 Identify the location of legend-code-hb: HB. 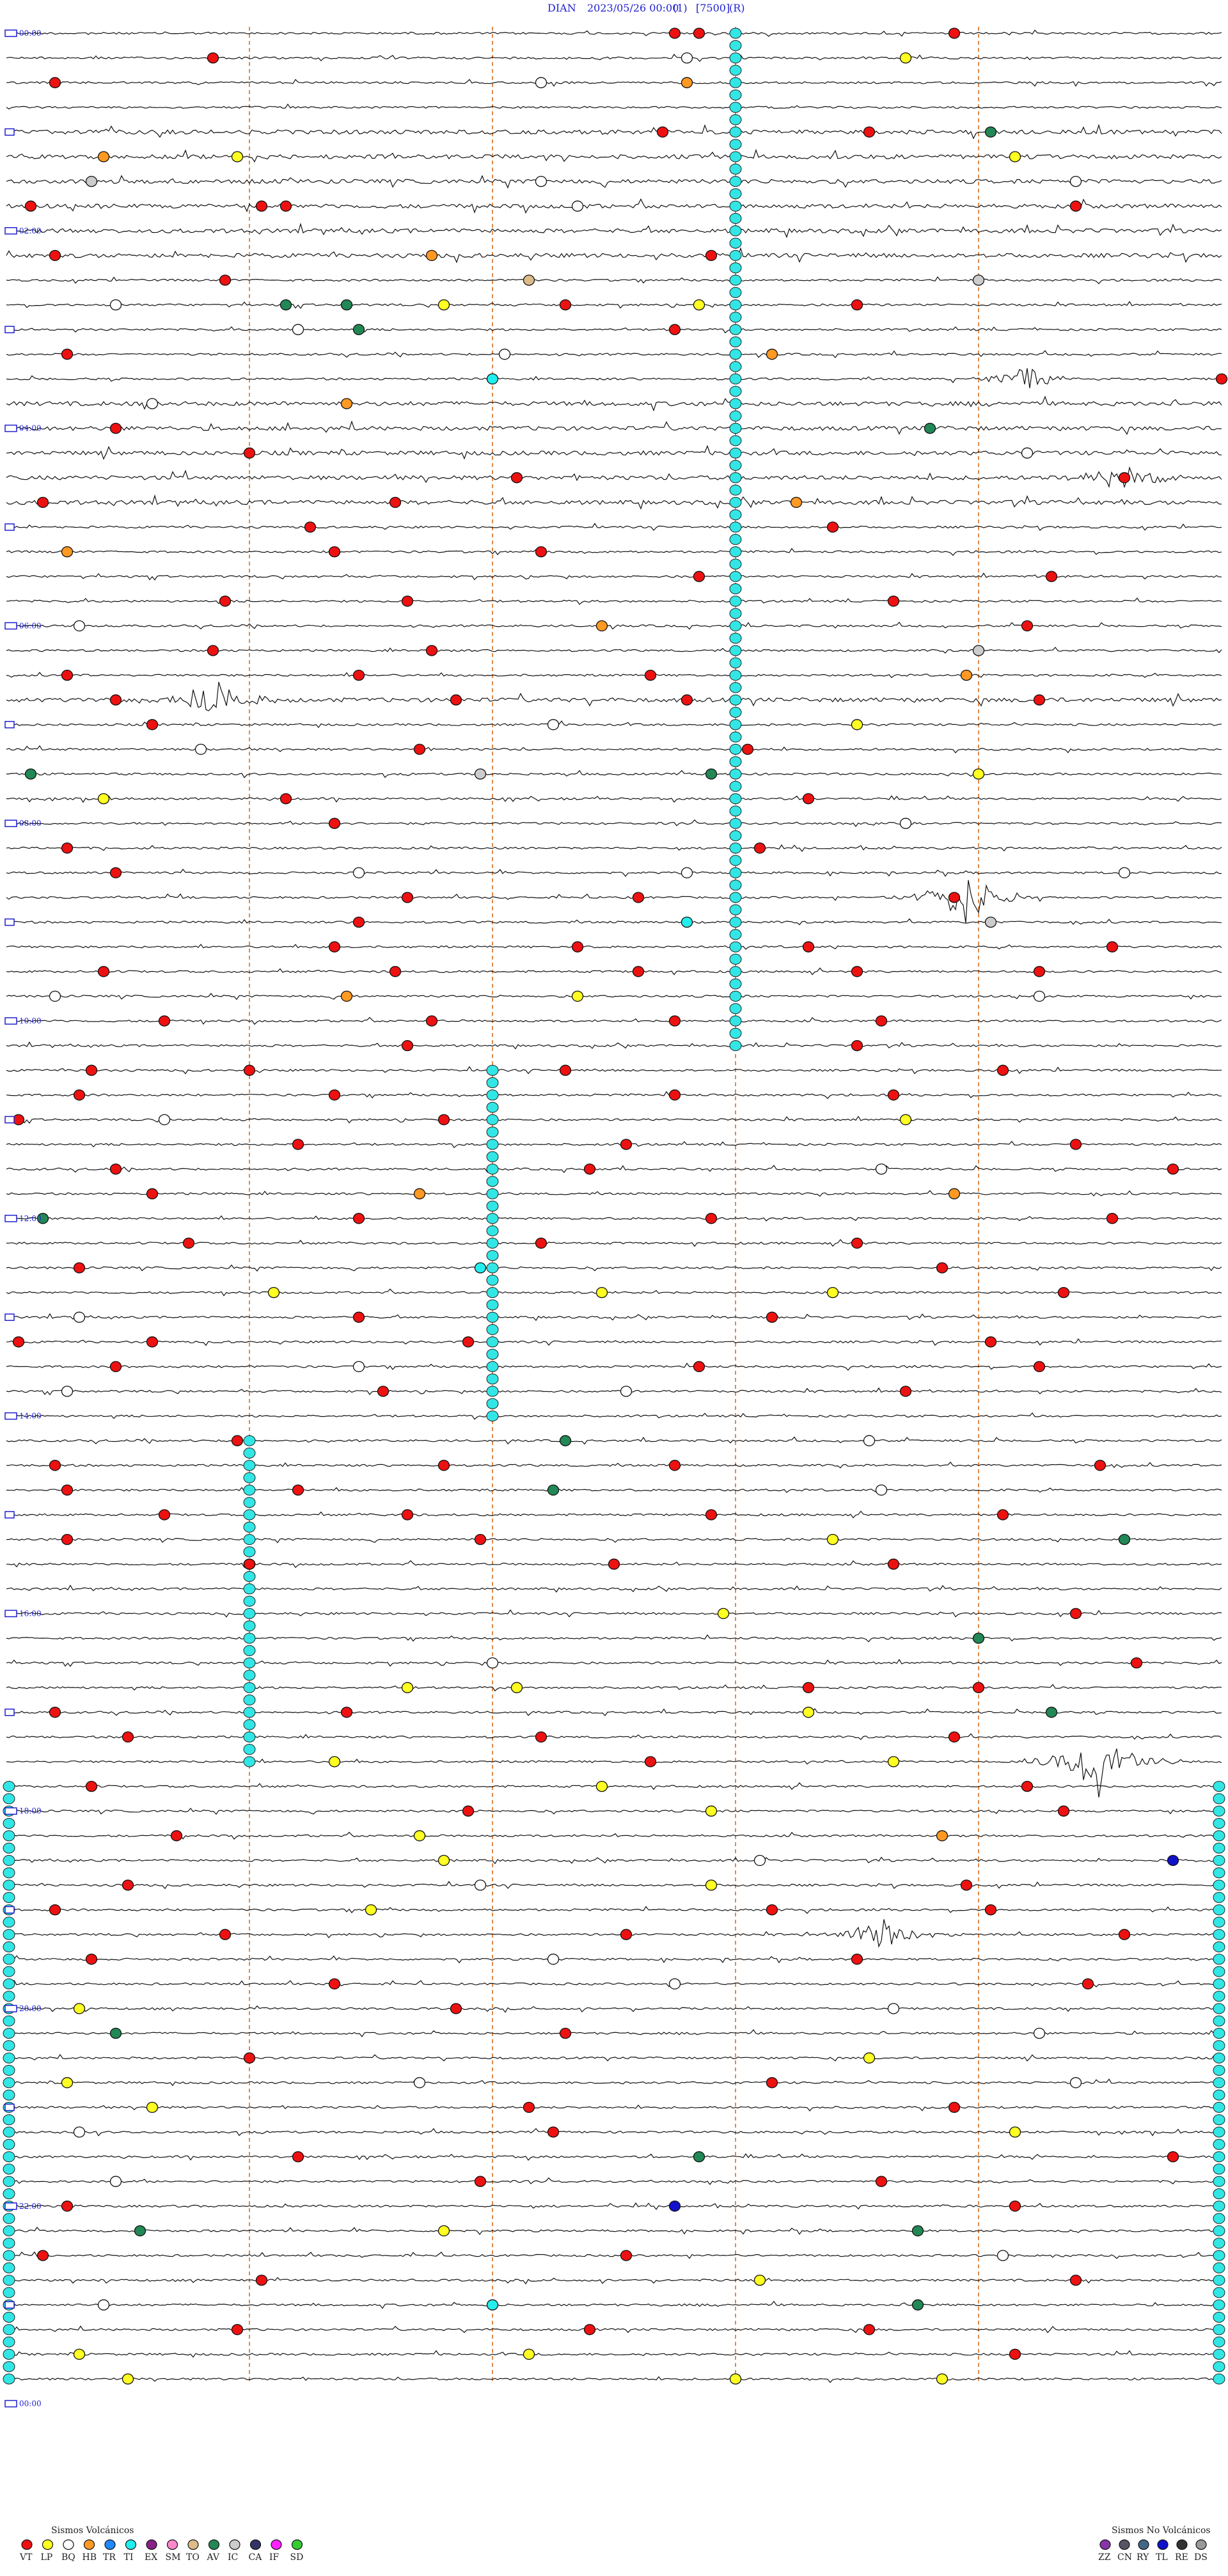
(90, 2557).